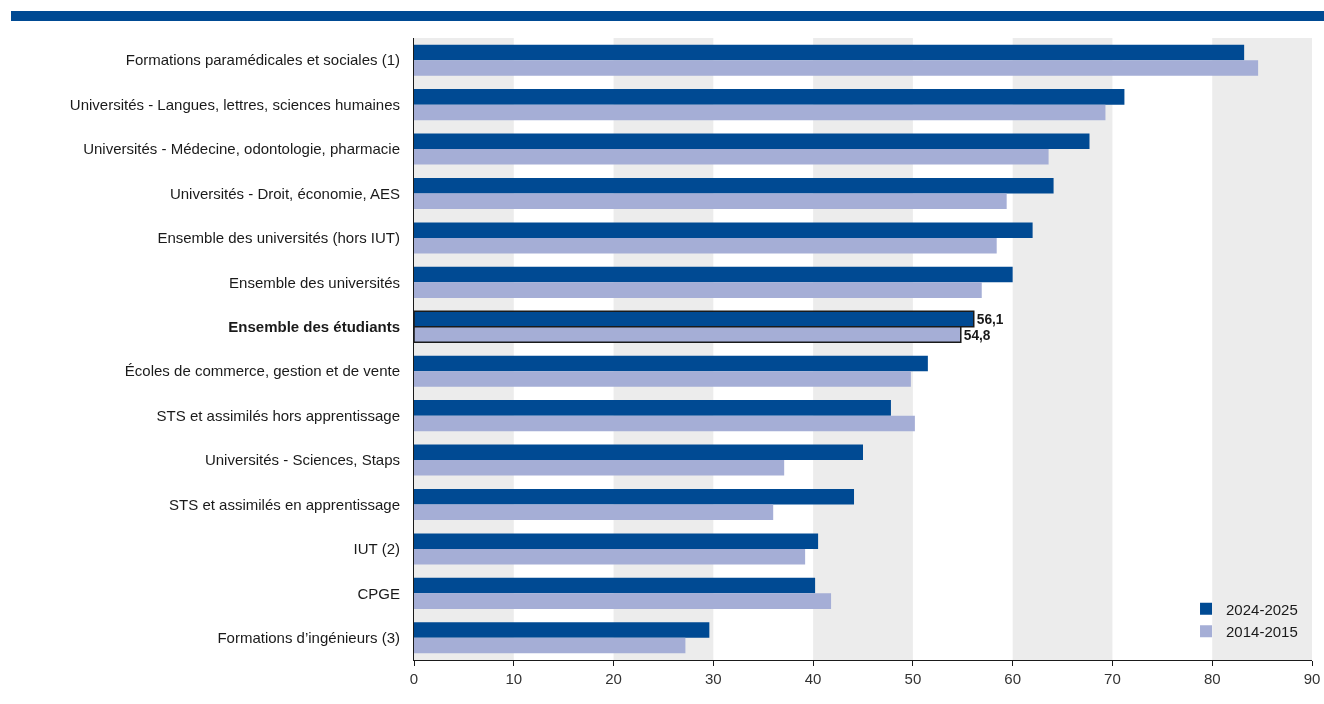 This screenshot has width=1324, height=704. Describe the element at coordinates (262, 371) in the screenshot. I see `y-tick-label: Écoles de commerce, gestion et de vente` at that location.